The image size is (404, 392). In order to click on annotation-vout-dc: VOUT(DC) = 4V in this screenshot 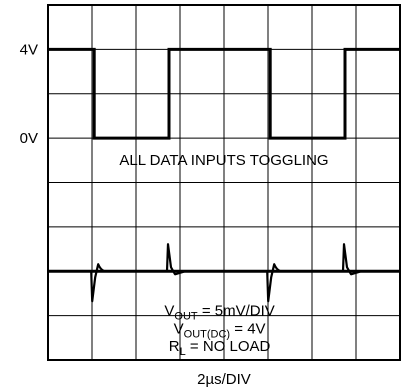, I will do `click(220, 330)`.